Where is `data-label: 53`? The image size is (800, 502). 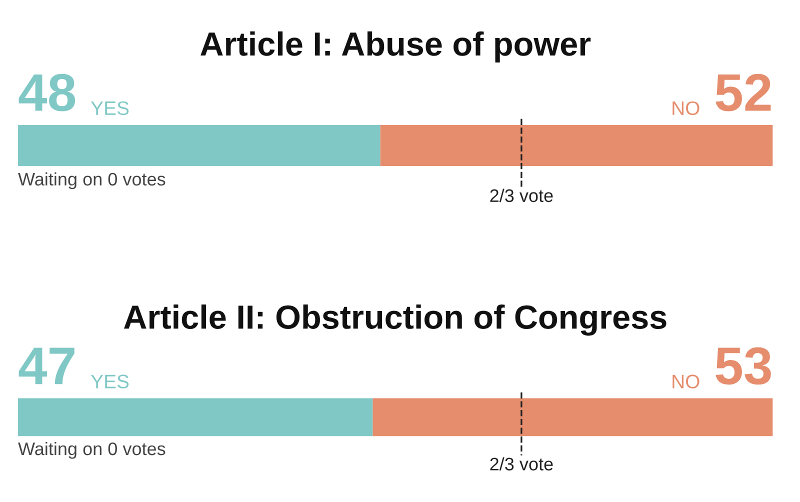 data-label: 53 is located at coordinates (743, 366).